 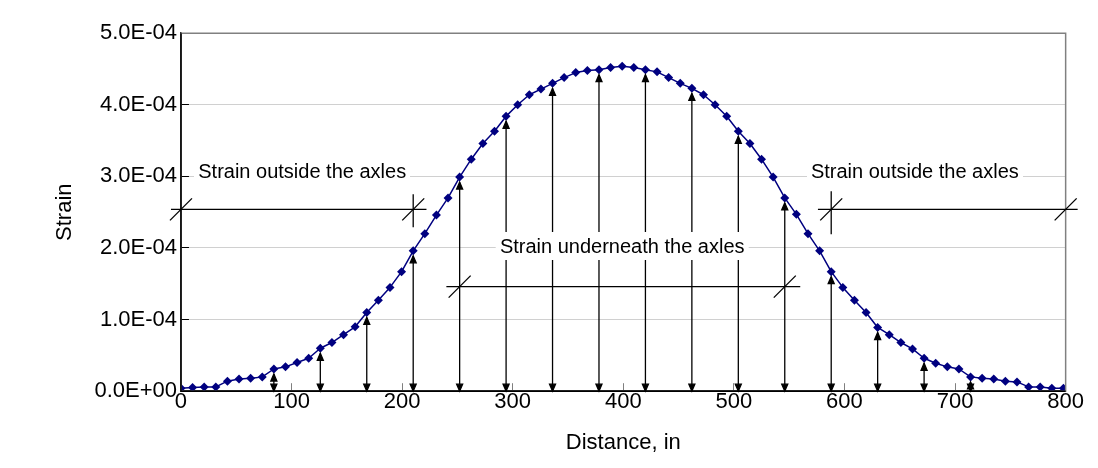 I want to click on annotation: Strain underneath the axles, so click(x=622, y=245).